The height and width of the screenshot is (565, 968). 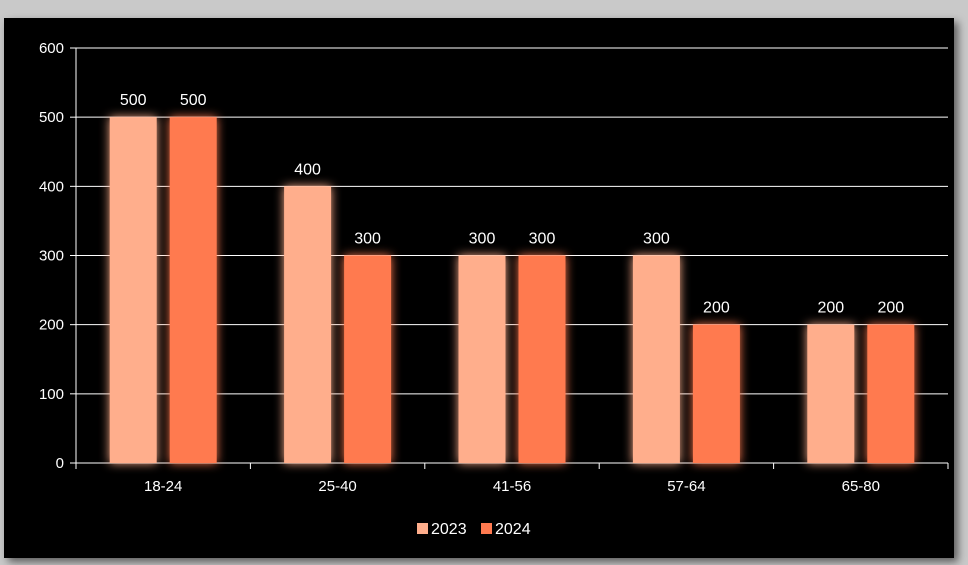 I want to click on x-tick-label: 25-40, so click(x=337, y=486).